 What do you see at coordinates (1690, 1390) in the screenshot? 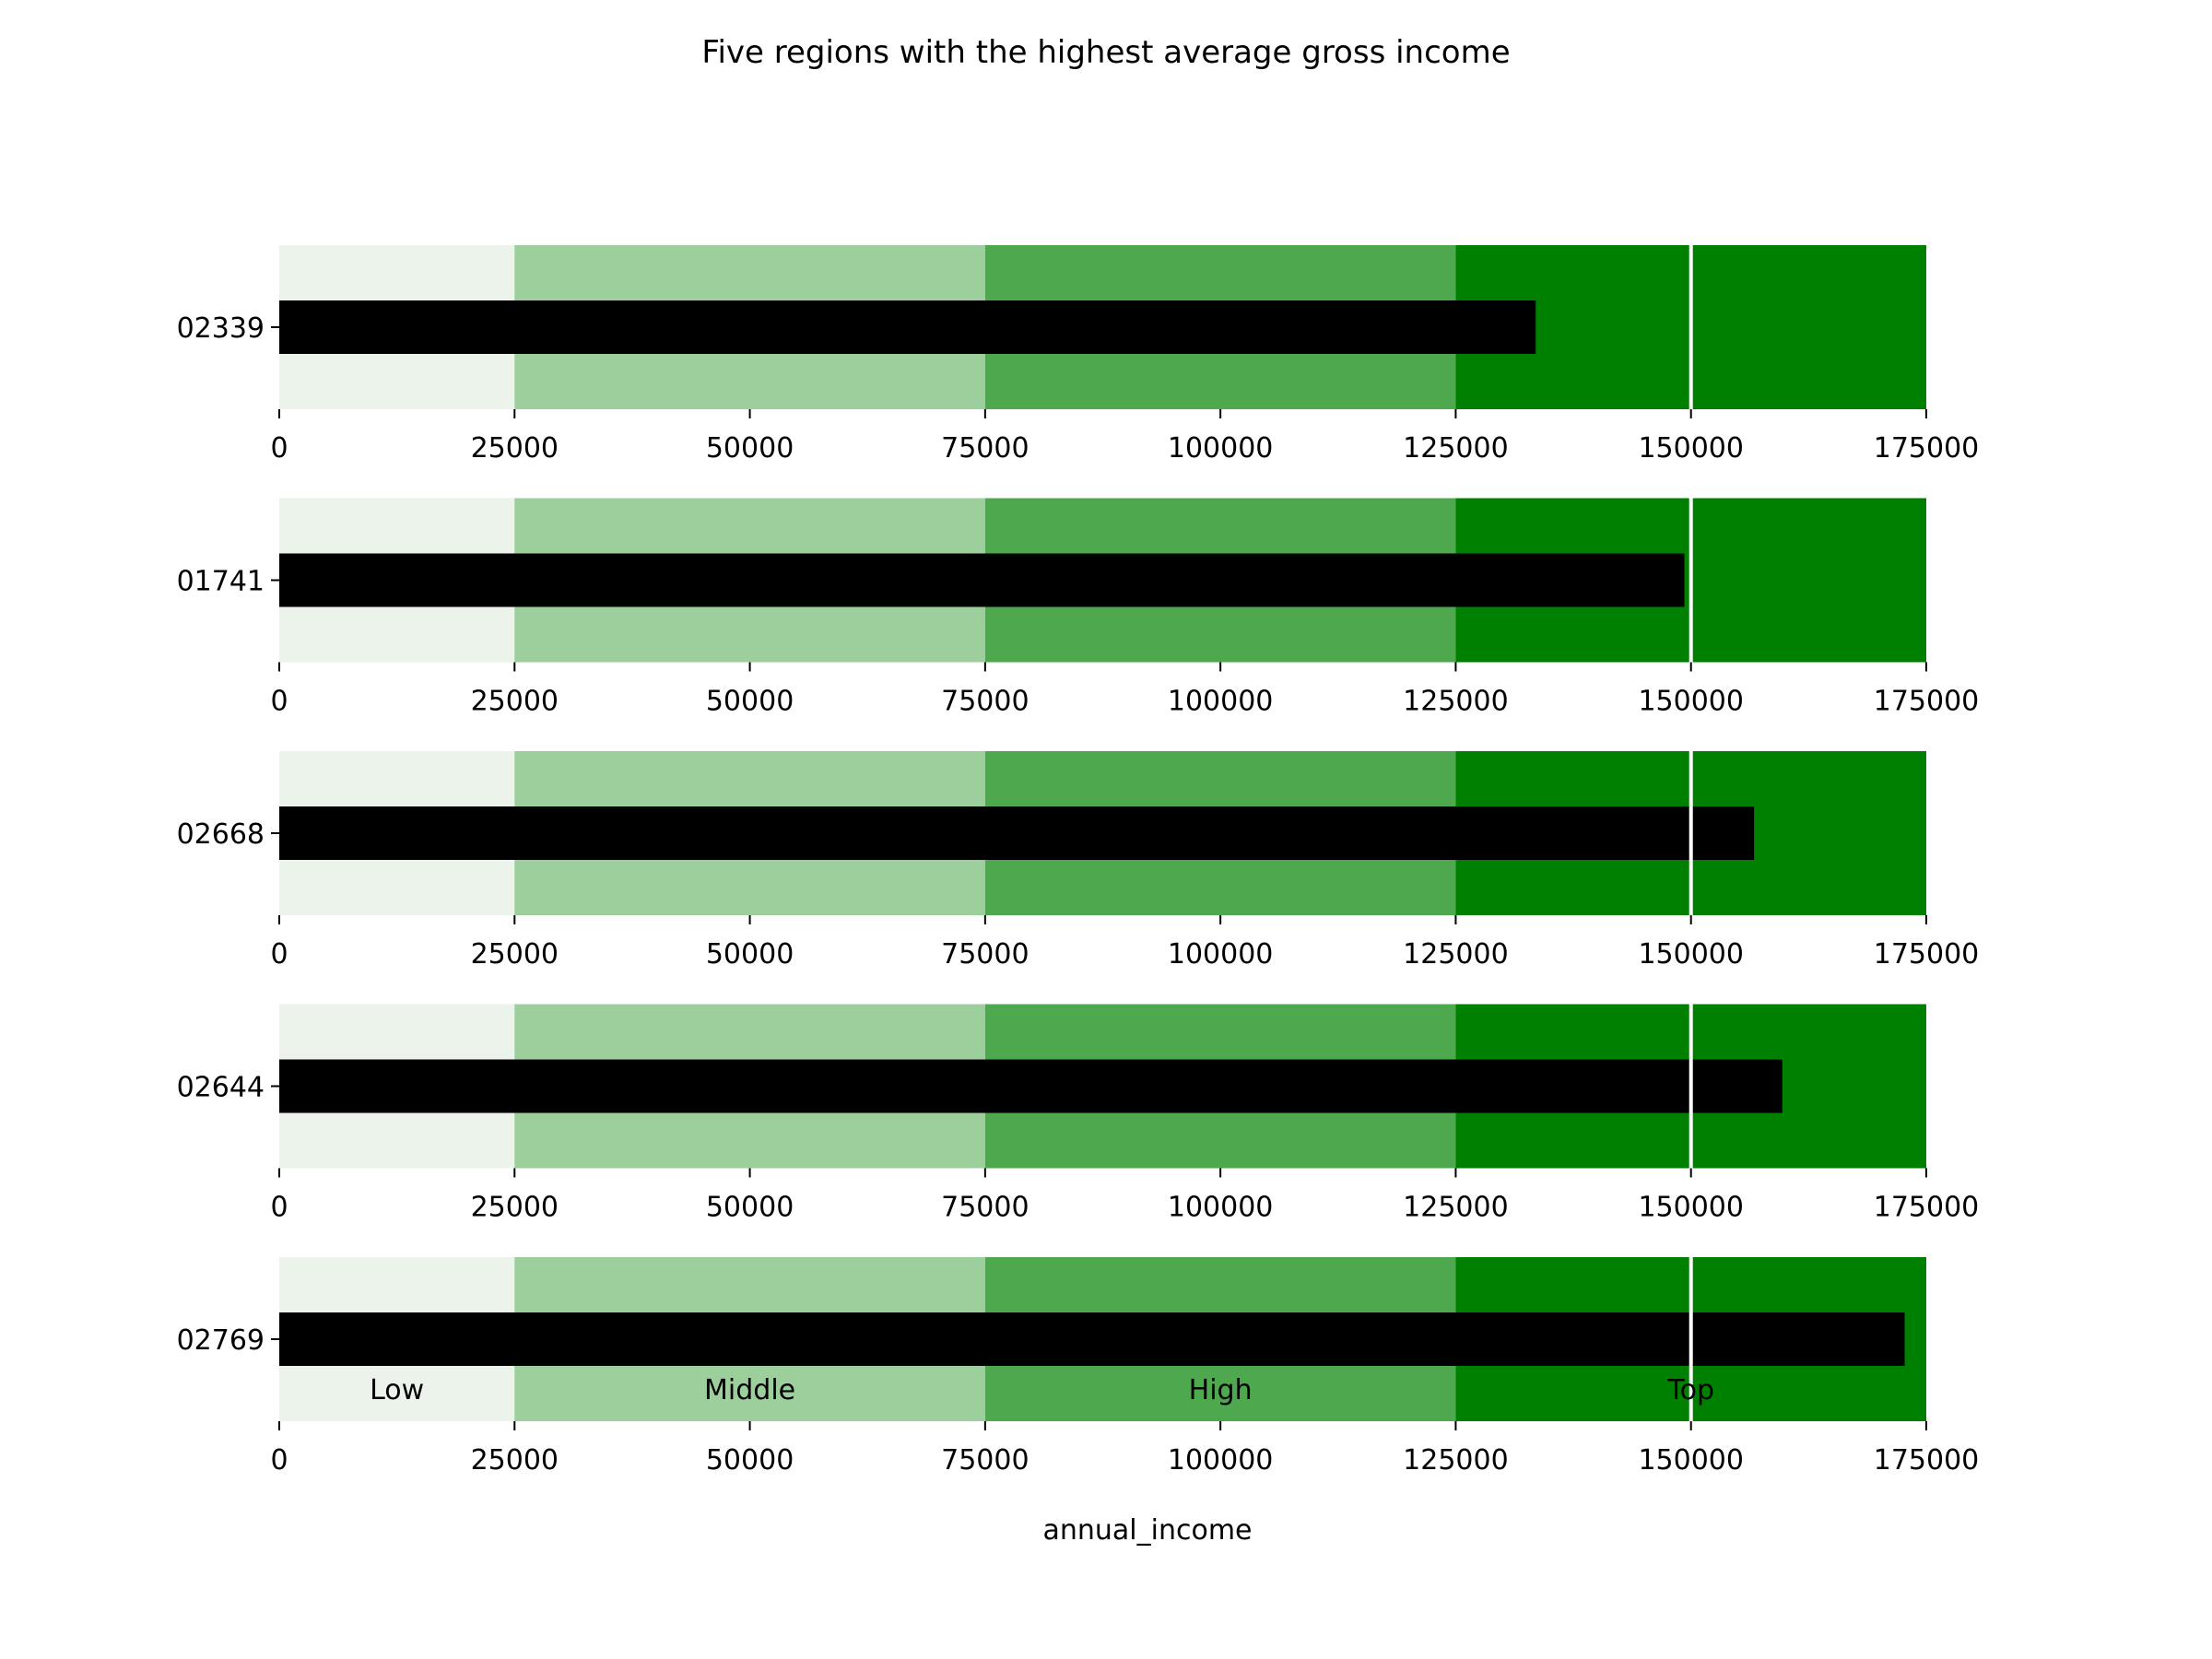
I see `band-label-top: Top` at bounding box center [1690, 1390].